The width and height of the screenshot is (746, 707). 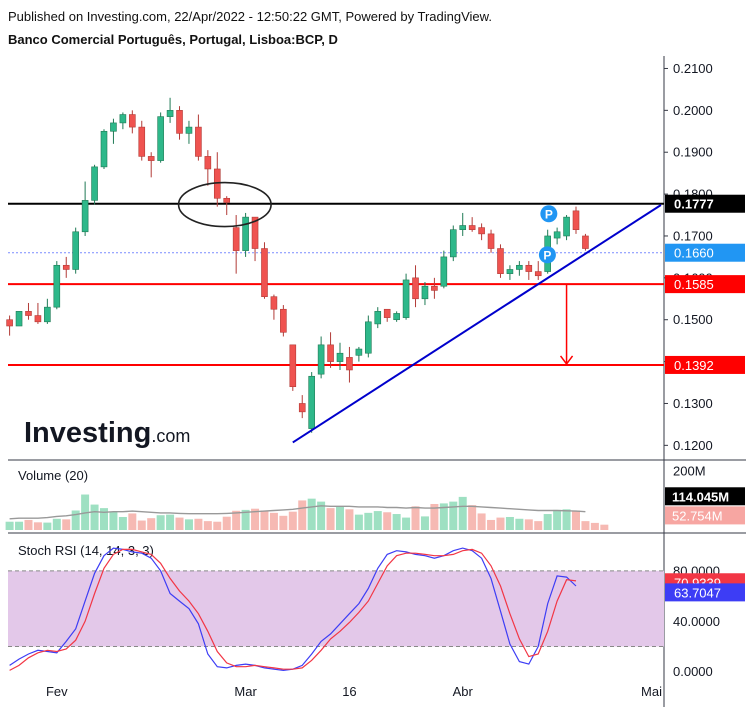 I want to click on volume-ma-line, so click(x=297, y=512).